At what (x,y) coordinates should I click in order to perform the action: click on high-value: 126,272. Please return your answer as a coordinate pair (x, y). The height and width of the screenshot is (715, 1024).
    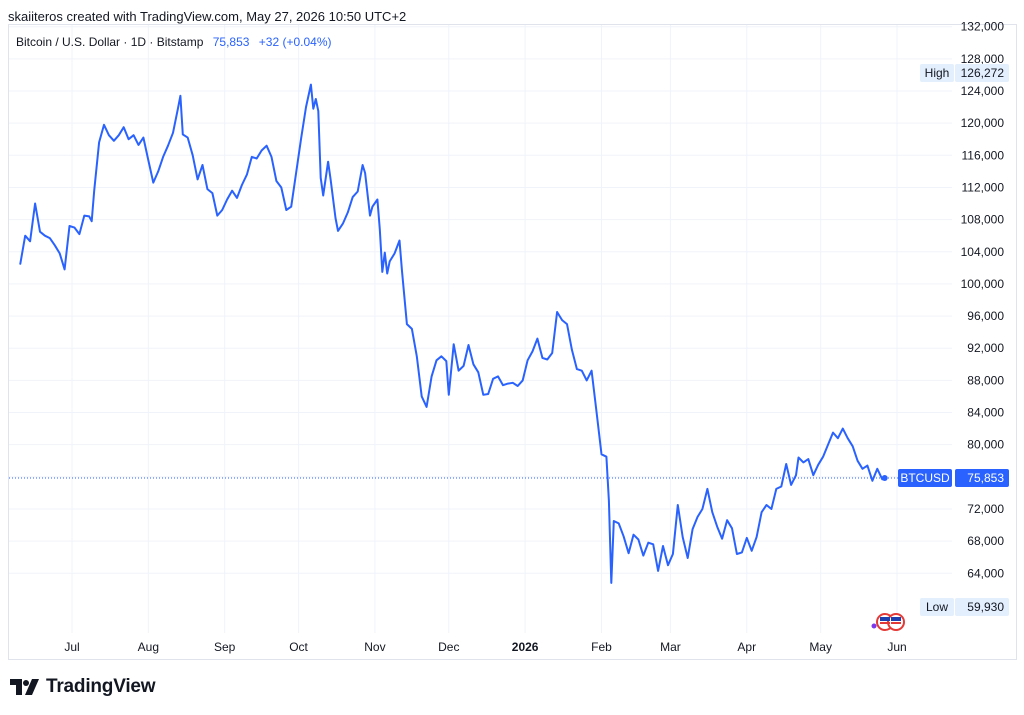
    Looking at the image, I should click on (983, 73).